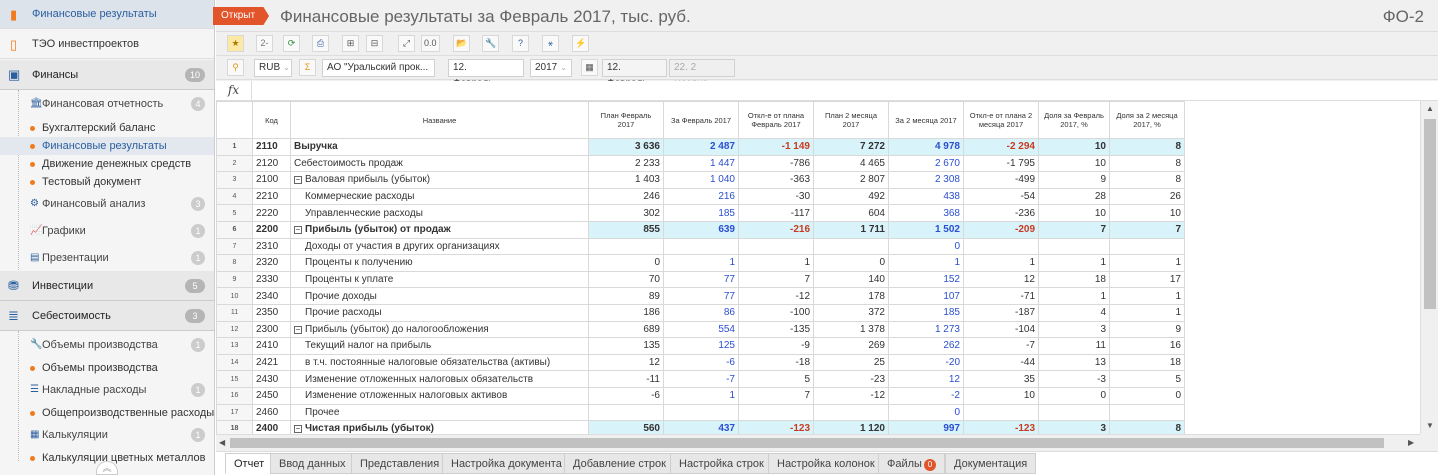 The image size is (1438, 475). I want to click on lightning-icon: ⚡, so click(581, 43).